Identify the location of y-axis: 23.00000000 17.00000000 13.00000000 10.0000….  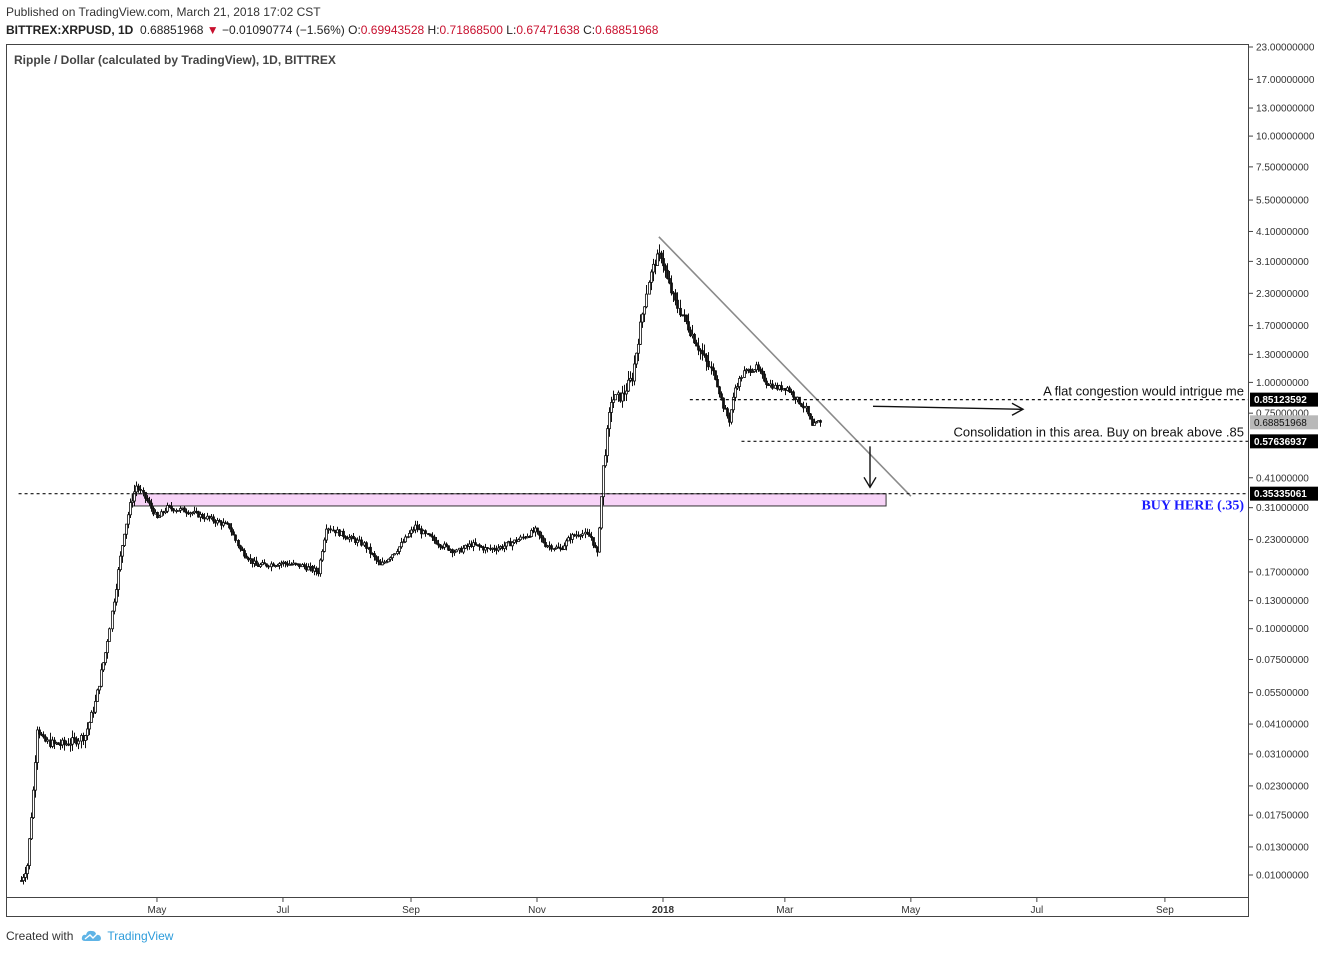
(1281, 462).